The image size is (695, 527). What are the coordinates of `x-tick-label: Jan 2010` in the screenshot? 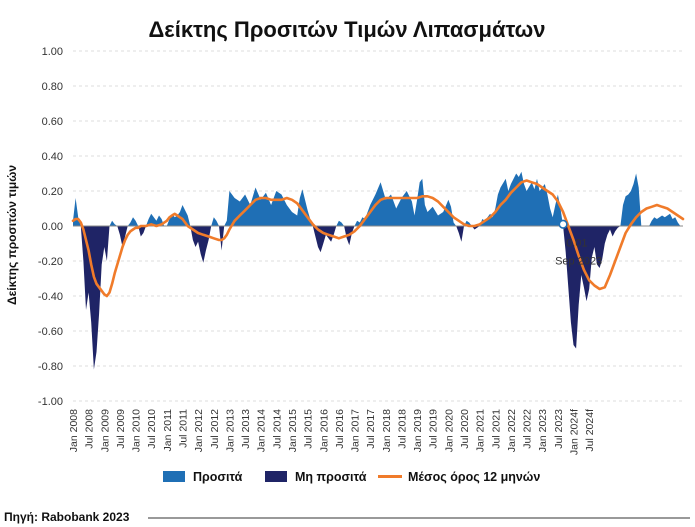 It's located at (137, 430).